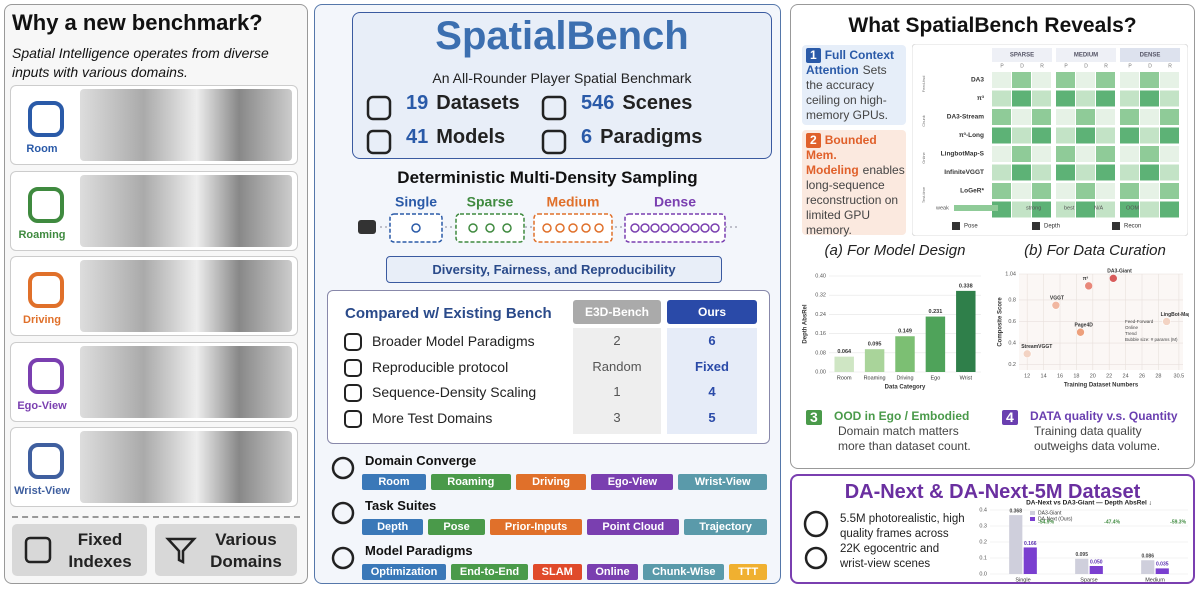  Describe the element at coordinates (844, 378) in the screenshot. I see `x-tick-label: Room` at that location.